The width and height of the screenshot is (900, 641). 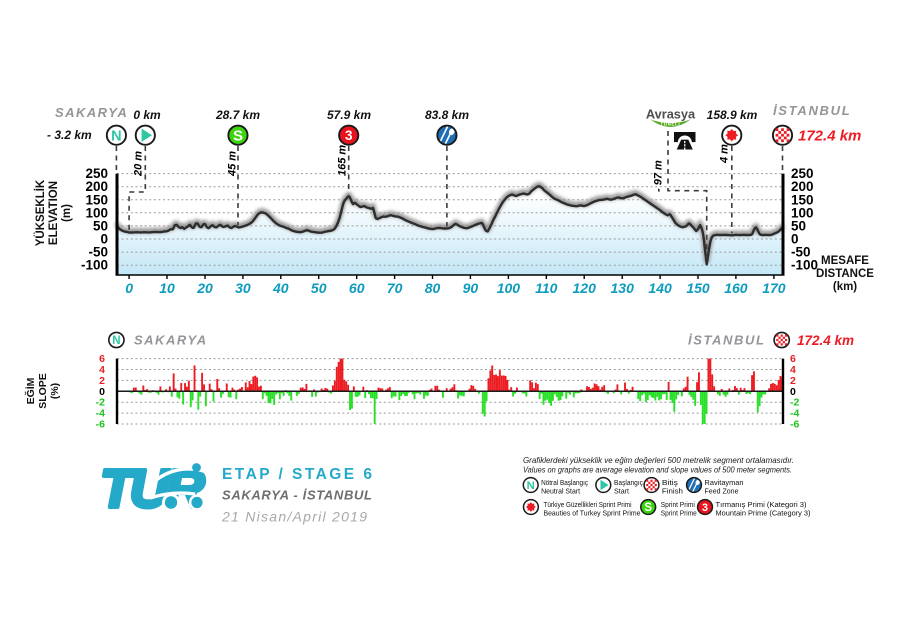 I want to click on svg-text: SLOPE, so click(x=43, y=391).